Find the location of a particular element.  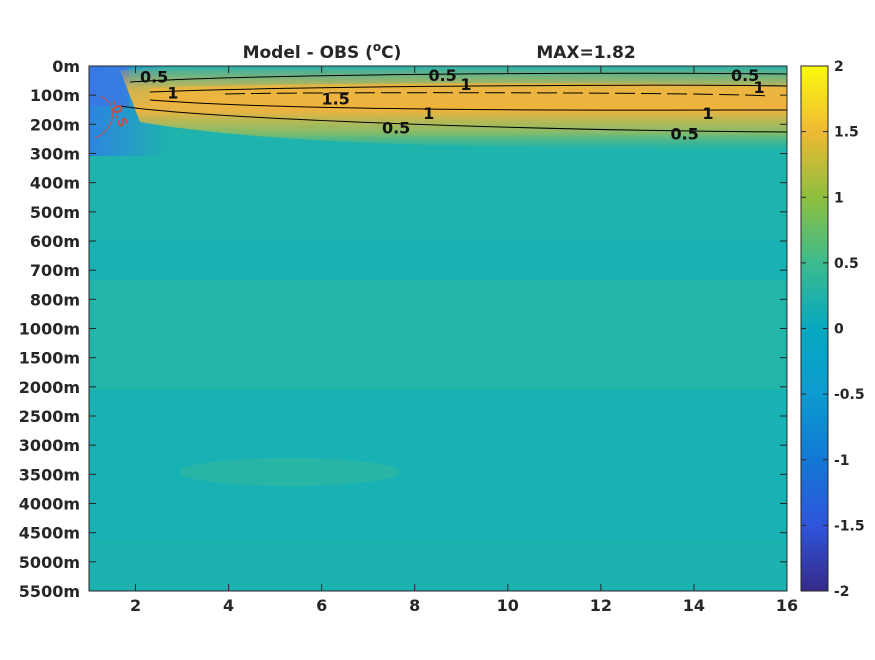

colorbar-tick-label: -1.5 is located at coordinates (849, 526).